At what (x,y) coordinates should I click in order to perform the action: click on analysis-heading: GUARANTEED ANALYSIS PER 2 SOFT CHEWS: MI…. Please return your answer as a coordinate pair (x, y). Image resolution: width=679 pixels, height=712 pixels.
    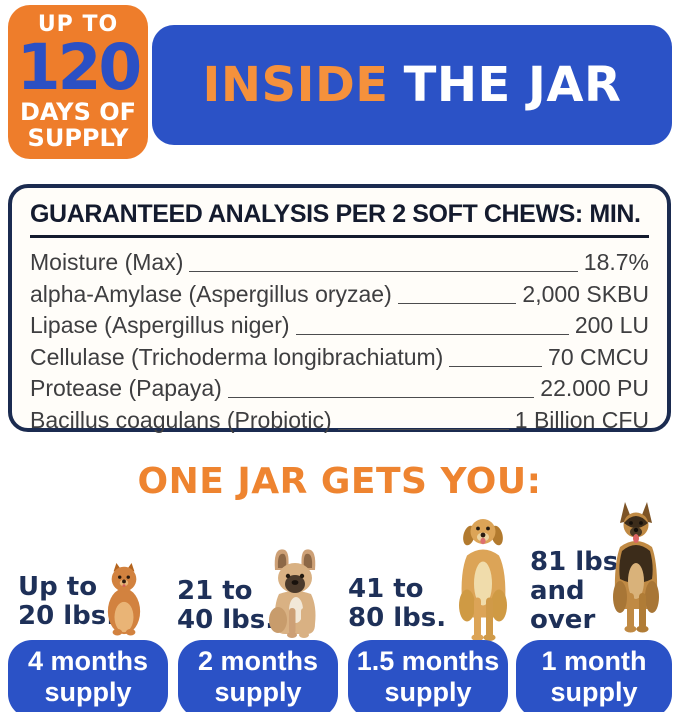
    Looking at the image, I should click on (335, 214).